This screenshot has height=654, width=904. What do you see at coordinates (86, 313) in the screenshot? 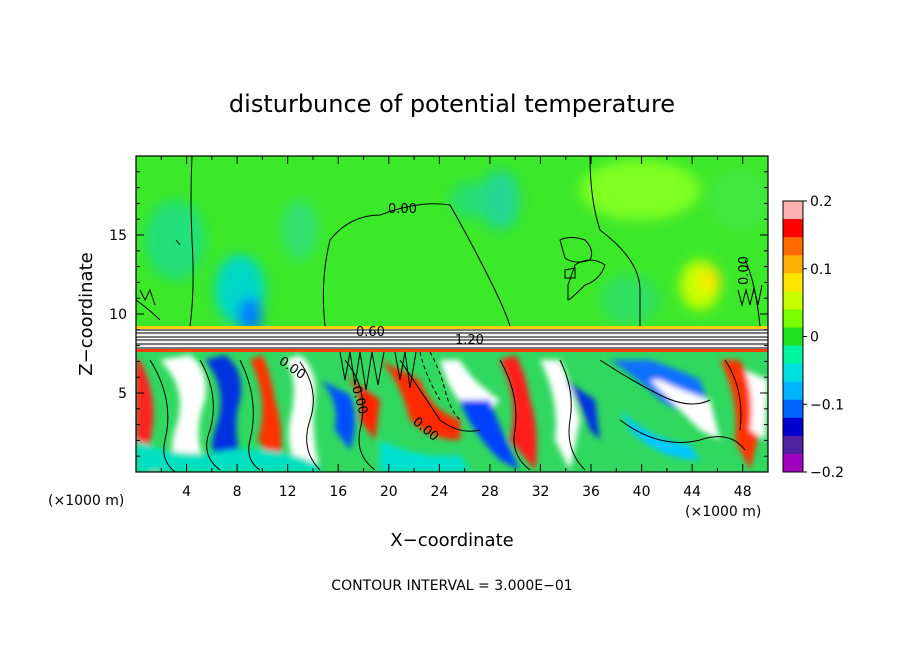
I see `y-axis-label: Z−coordinate` at bounding box center [86, 313].